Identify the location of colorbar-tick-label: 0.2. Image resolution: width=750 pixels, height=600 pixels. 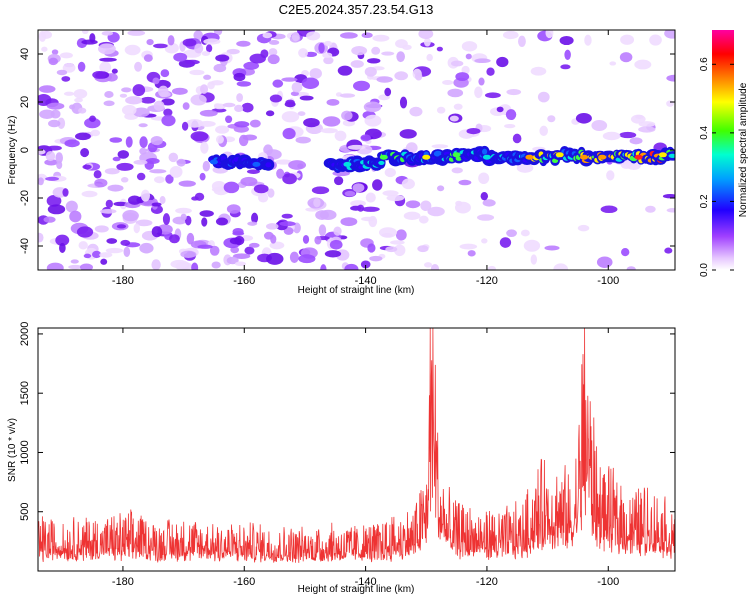
(704, 201).